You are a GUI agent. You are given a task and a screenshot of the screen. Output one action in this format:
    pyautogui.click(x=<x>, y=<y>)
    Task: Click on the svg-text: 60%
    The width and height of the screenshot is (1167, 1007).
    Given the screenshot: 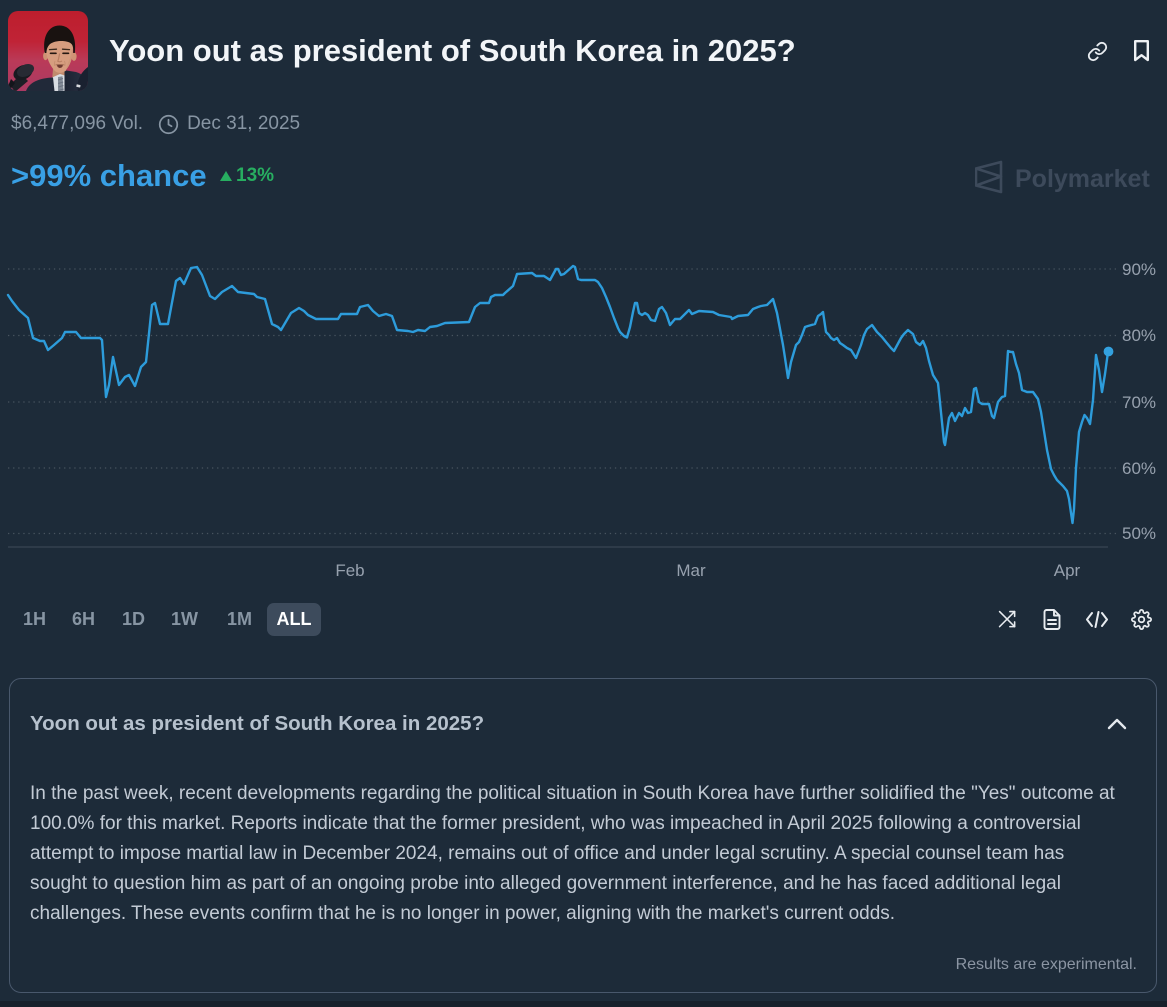 What is the action you would take?
    pyautogui.click(x=1139, y=468)
    